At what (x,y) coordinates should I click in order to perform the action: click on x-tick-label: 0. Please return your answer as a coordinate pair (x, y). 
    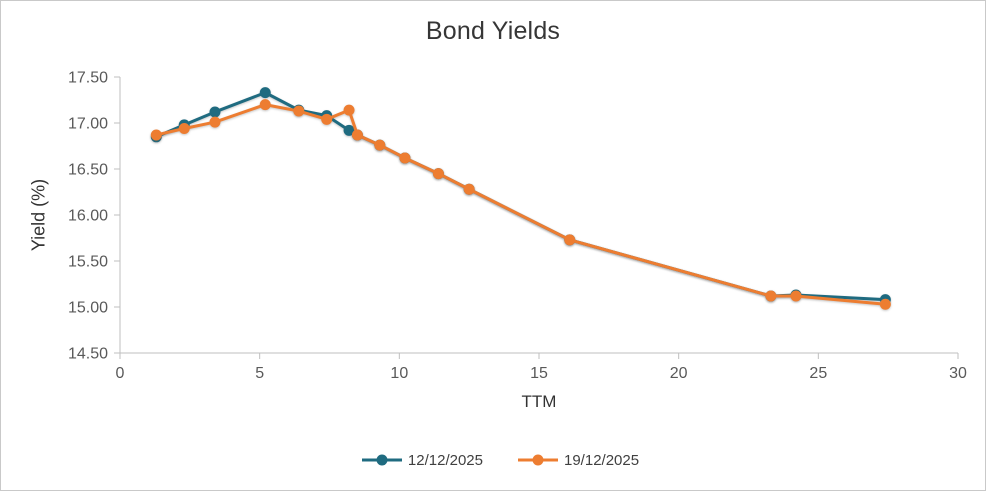
    Looking at the image, I should click on (120, 373).